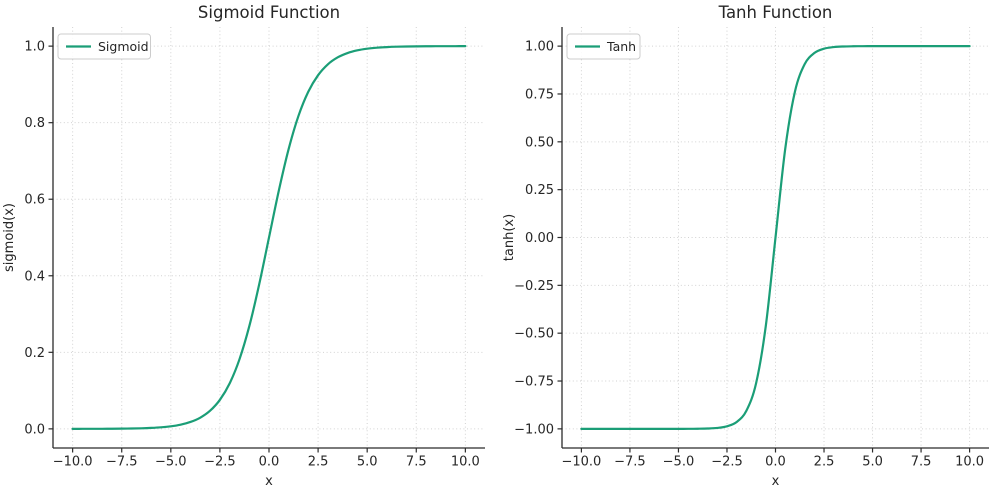  What do you see at coordinates (539, 47) in the screenshot?
I see `y-tick-label: 1.00` at bounding box center [539, 47].